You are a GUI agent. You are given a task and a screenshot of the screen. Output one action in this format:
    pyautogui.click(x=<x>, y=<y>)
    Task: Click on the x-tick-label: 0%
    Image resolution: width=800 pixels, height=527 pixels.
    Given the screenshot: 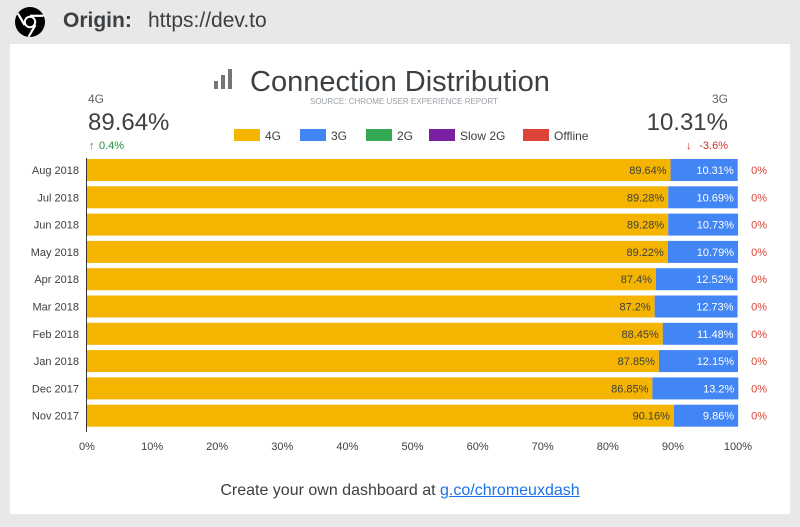 What is the action you would take?
    pyautogui.click(x=87, y=447)
    